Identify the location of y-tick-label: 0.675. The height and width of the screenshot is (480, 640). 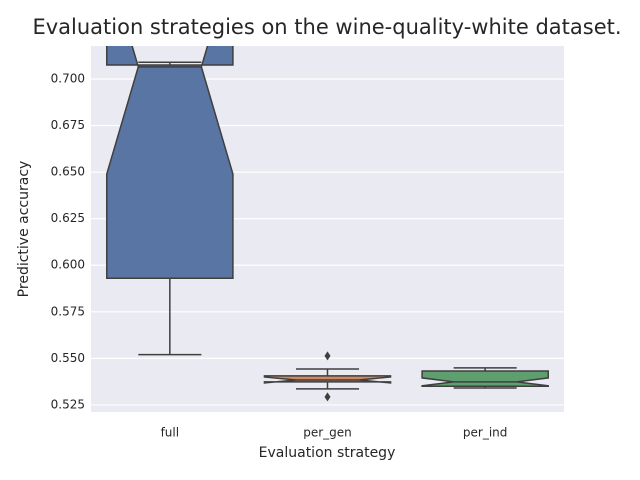
(68, 125).